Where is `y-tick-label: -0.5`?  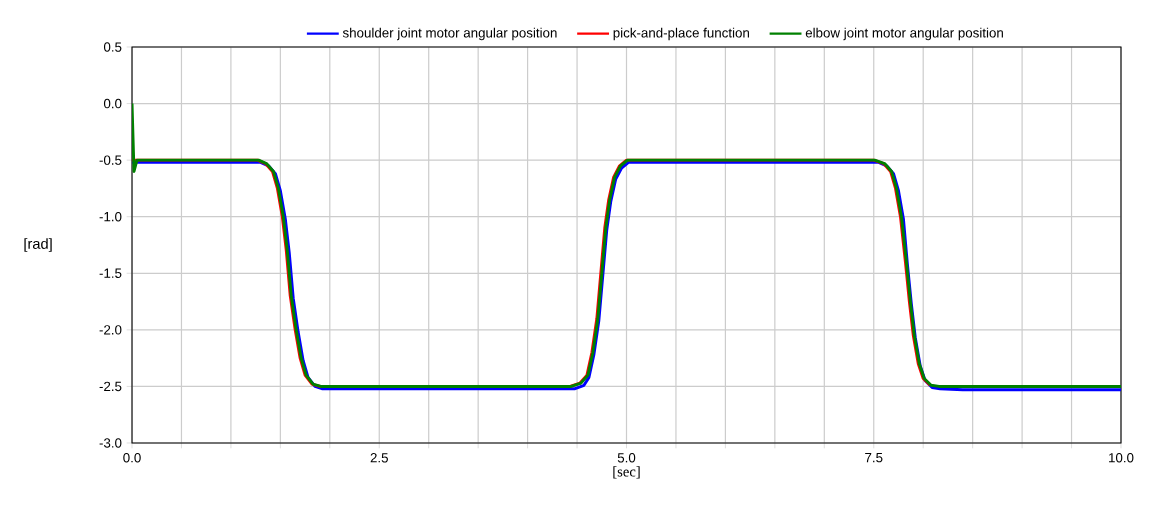
y-tick-label: -0.5 is located at coordinates (110, 160).